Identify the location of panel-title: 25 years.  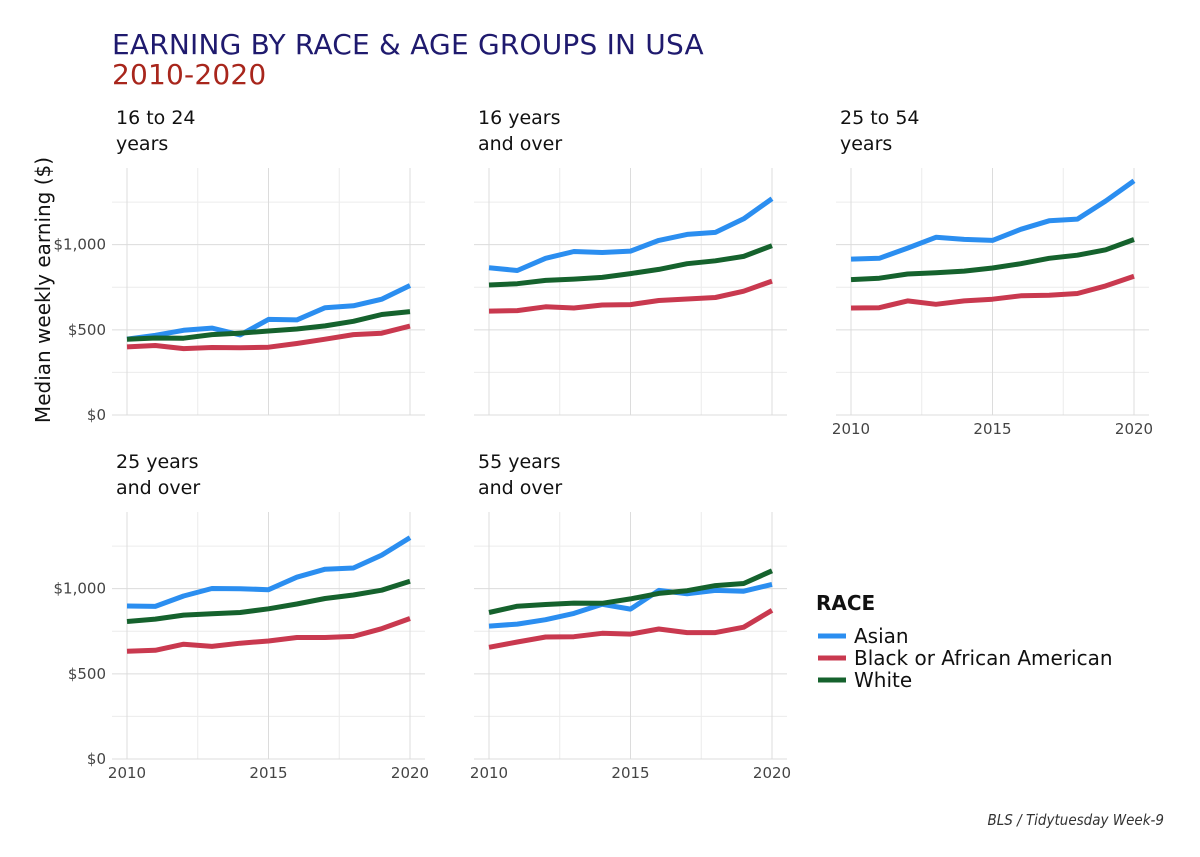
(157, 462).